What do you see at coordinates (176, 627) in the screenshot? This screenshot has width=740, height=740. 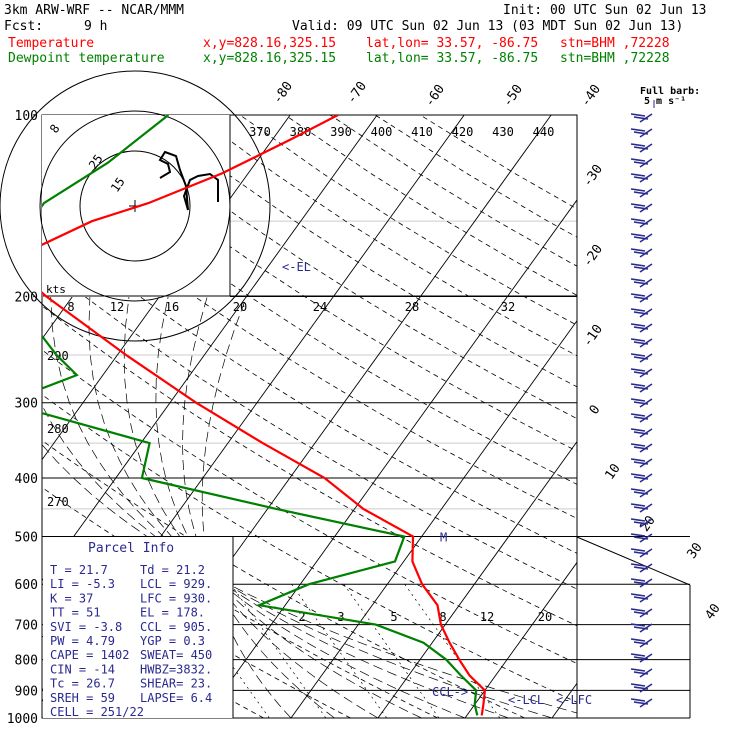 I see `parcel-row-right: CCL = 905.` at bounding box center [176, 627].